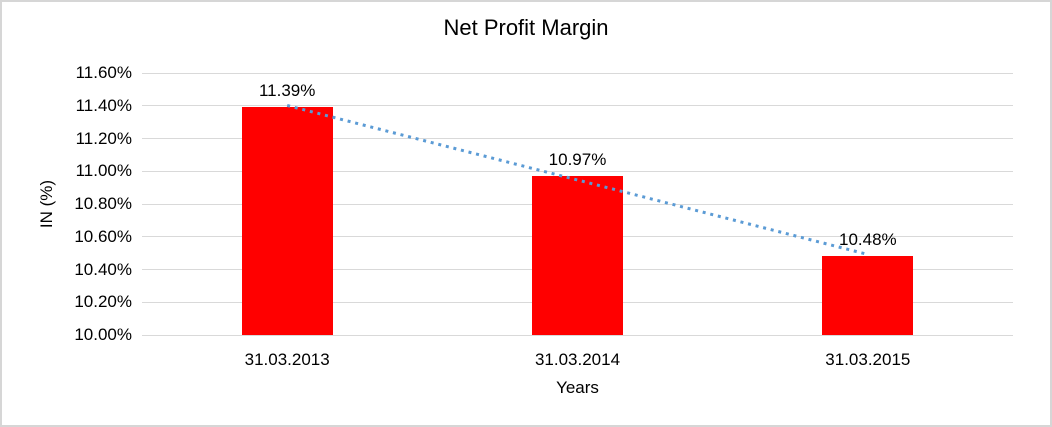 The width and height of the screenshot is (1052, 427). Describe the element at coordinates (103, 302) in the screenshot. I see `y-tick-label: 10.20%` at that location.